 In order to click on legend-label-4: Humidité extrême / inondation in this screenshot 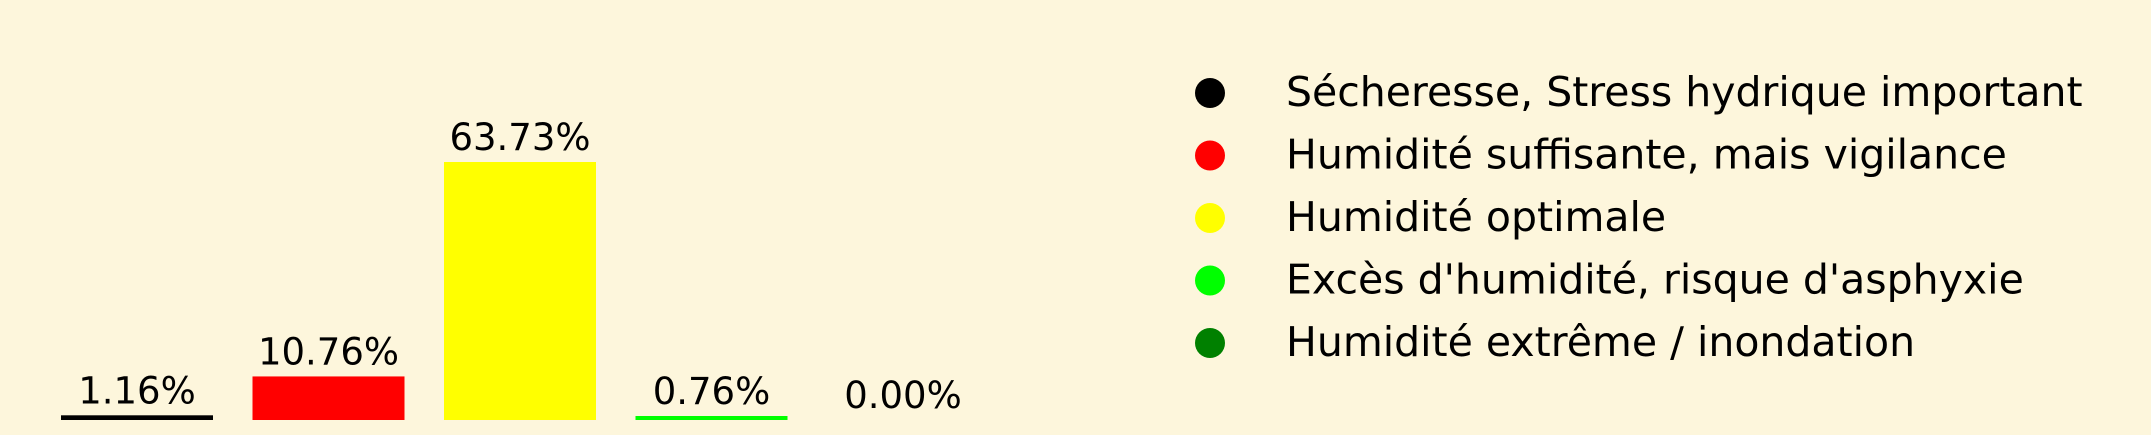, I will do `click(1600, 342)`.